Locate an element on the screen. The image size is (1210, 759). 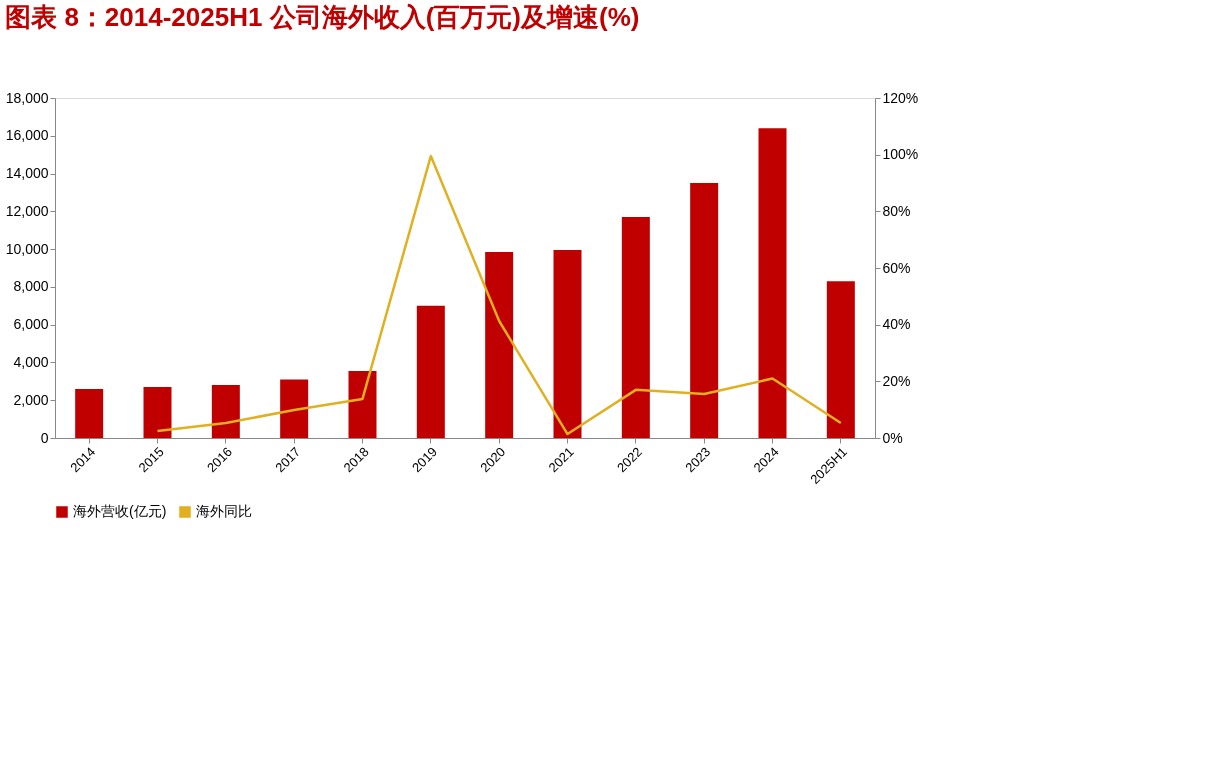
y2-tick-label: 80% is located at coordinates (896, 210).